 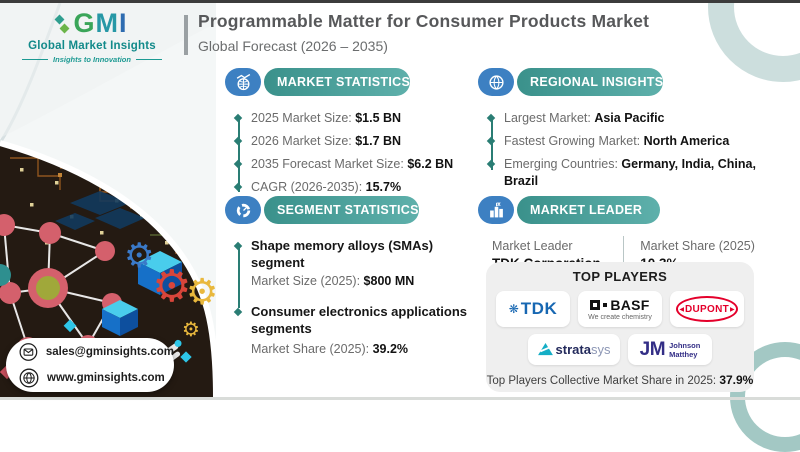 What do you see at coordinates (100, 23) in the screenshot?
I see `gmi-logo-text: GMI` at bounding box center [100, 23].